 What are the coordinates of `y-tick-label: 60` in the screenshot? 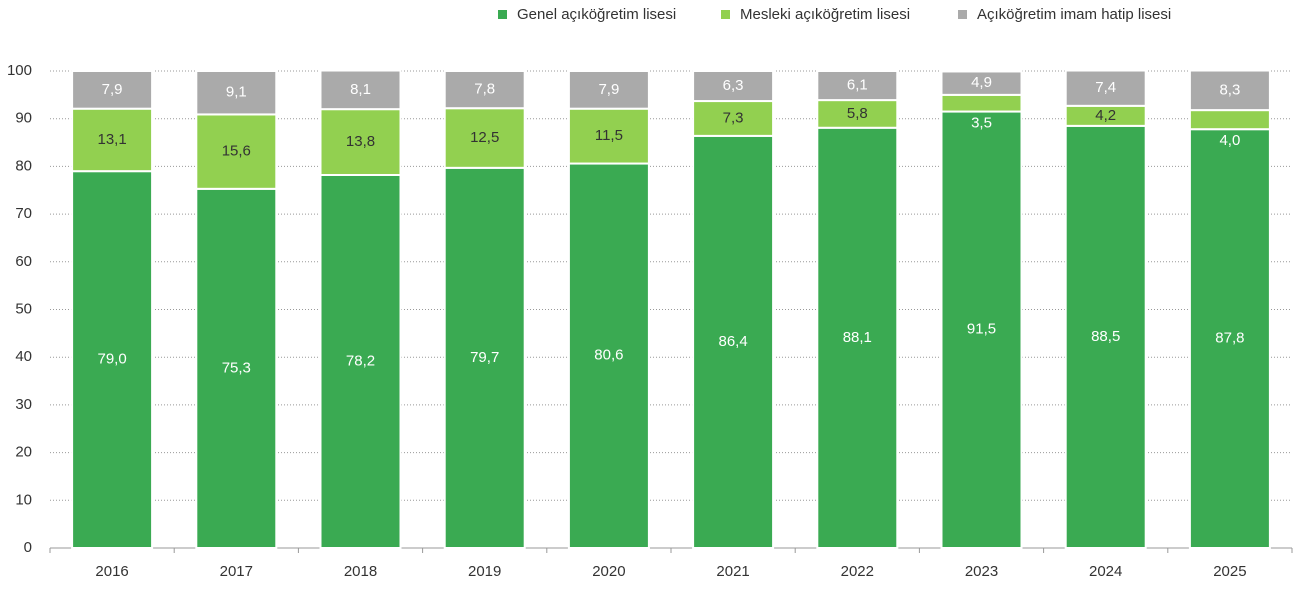 It's located at (23, 261).